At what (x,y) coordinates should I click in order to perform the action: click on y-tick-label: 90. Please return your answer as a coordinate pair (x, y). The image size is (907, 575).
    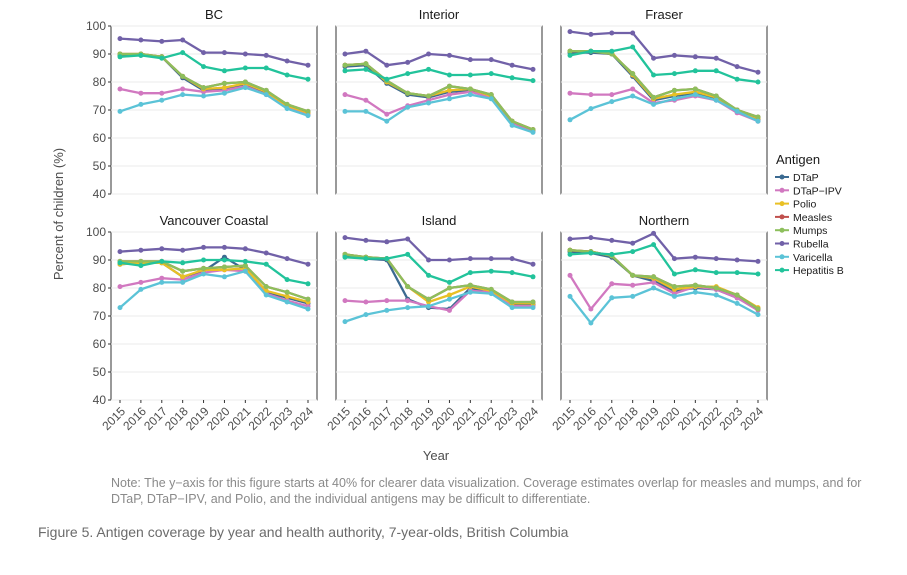
    Looking at the image, I should click on (100, 54).